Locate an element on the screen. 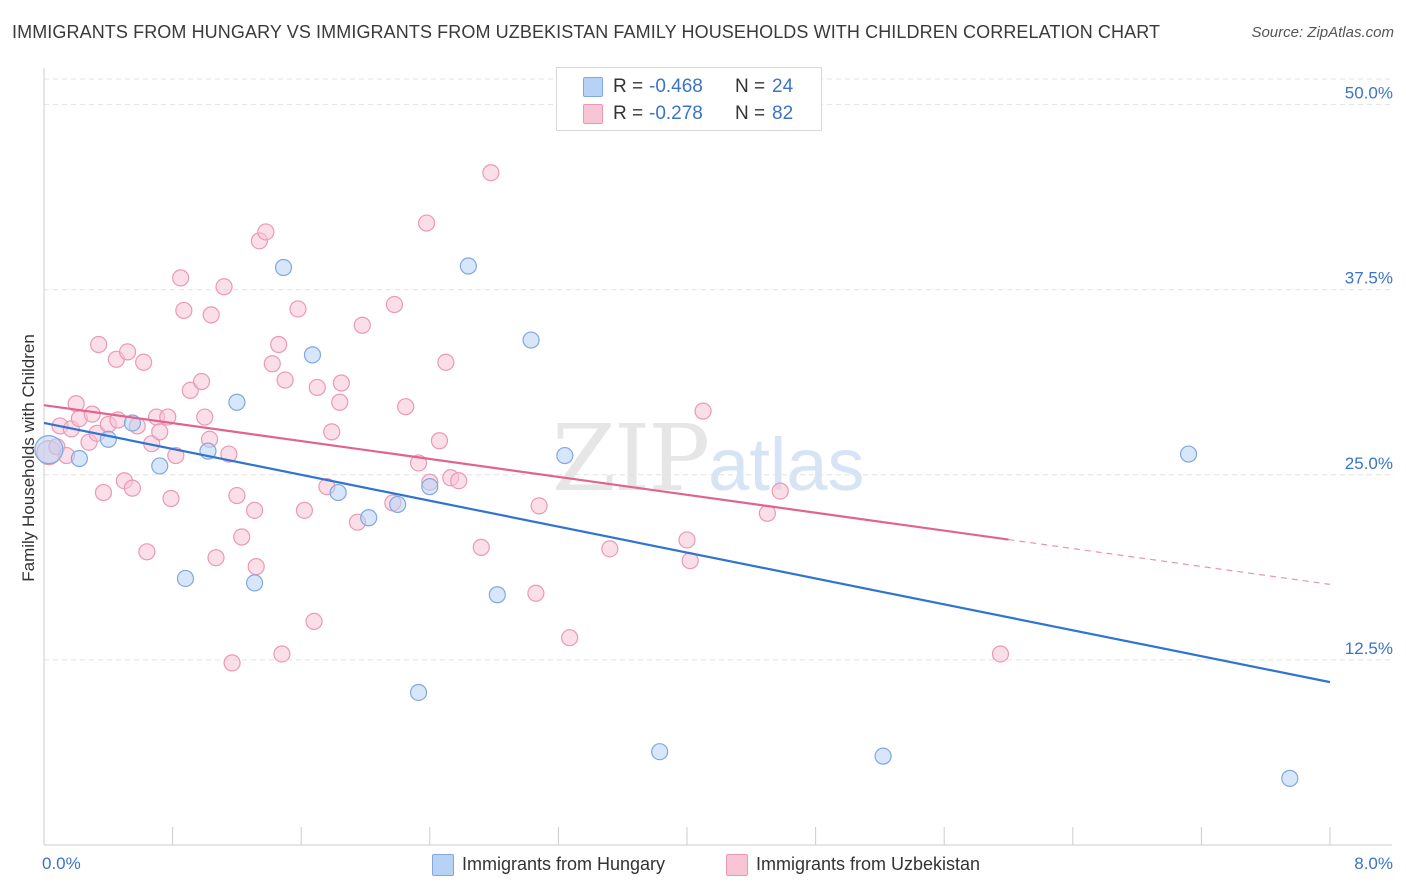  x-tick-label-max: 8.0% is located at coordinates (1373, 863).